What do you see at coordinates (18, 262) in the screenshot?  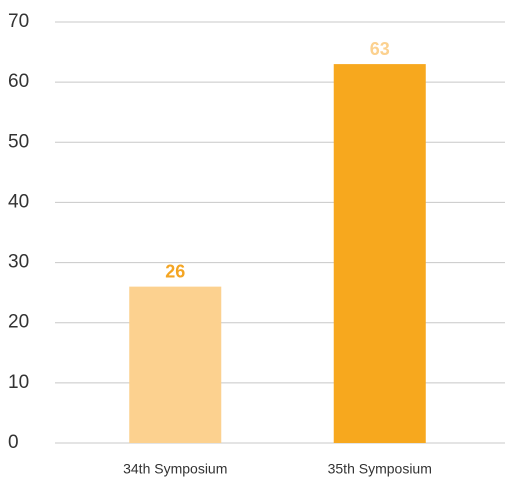 I see `y-tick-label: 30` at bounding box center [18, 262].